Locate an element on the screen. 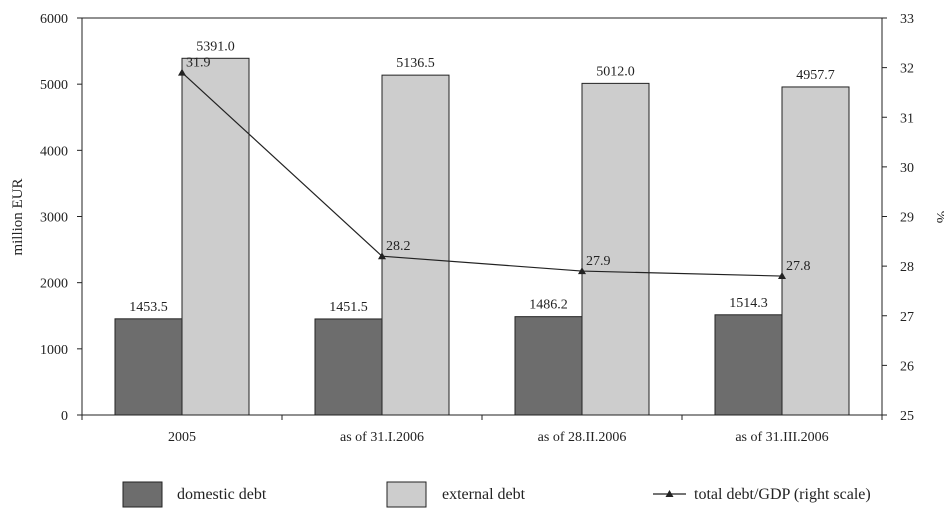 Image resolution: width=944 pixels, height=516 pixels. left-tick-label: 6000 is located at coordinates (54, 19).